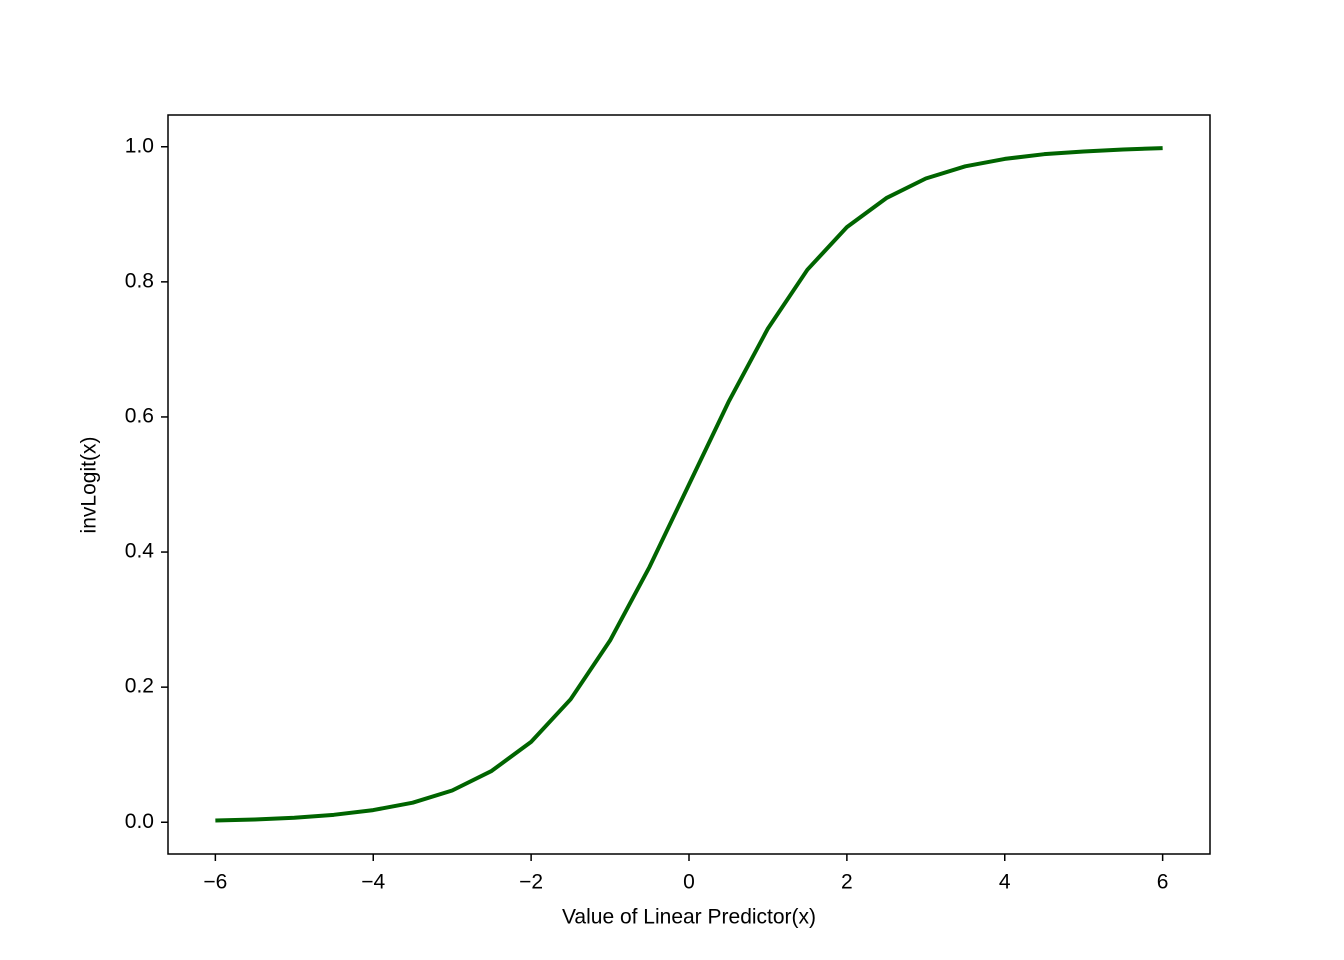 The height and width of the screenshot is (960, 1344). What do you see at coordinates (1163, 882) in the screenshot?
I see `x-tick-label: 6` at bounding box center [1163, 882].